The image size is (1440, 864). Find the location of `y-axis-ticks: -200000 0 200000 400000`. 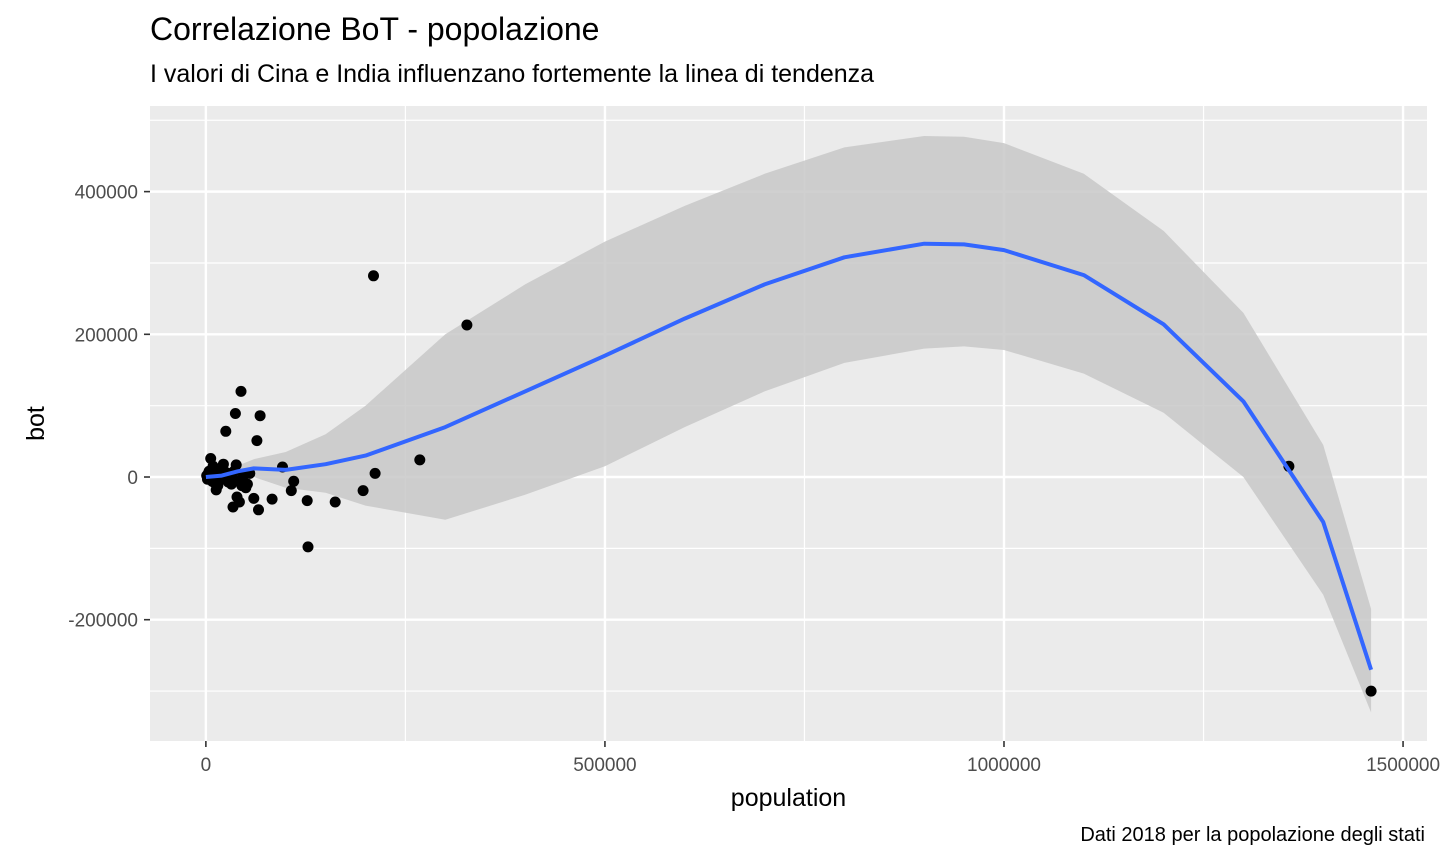

y-axis-ticks: -200000 0 200000 400000 is located at coordinates (109, 407).